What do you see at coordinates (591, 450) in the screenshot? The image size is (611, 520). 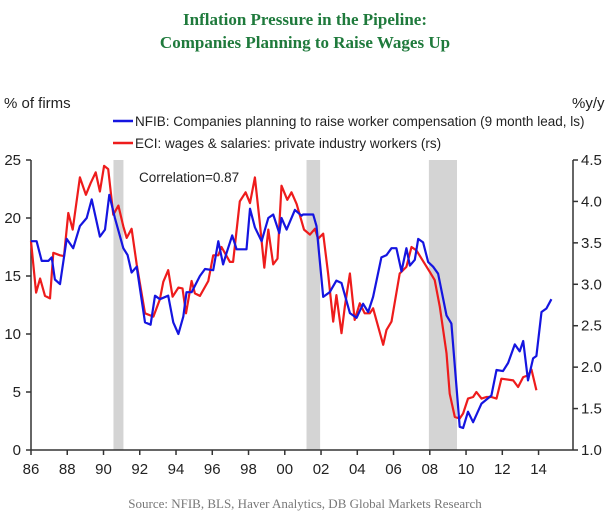 I see `y-right-tick-label: 1.0` at bounding box center [591, 450].